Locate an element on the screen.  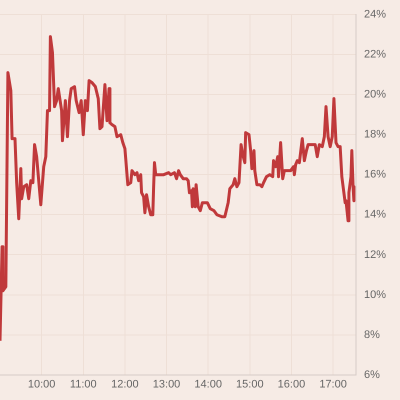
x-tick-label: 15:00 is located at coordinates (250, 384).